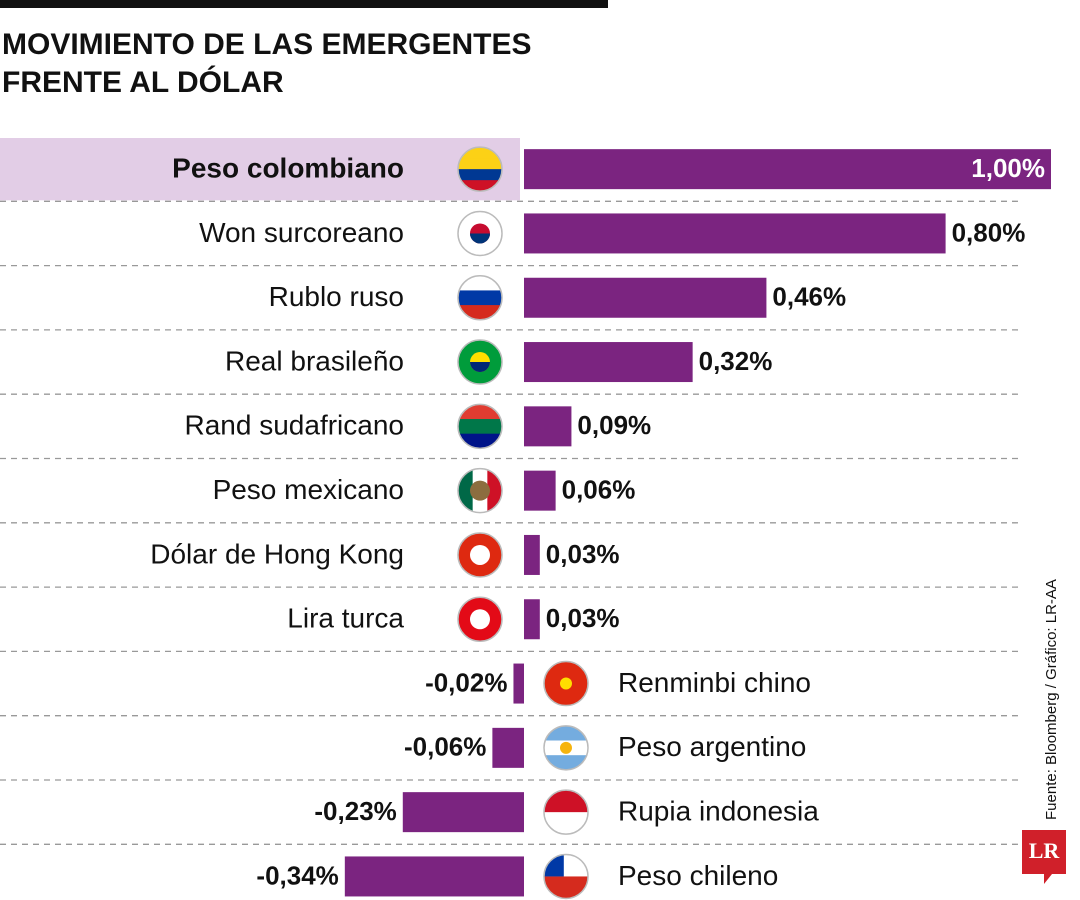  I want to click on value-label: 0,32%, so click(736, 361).